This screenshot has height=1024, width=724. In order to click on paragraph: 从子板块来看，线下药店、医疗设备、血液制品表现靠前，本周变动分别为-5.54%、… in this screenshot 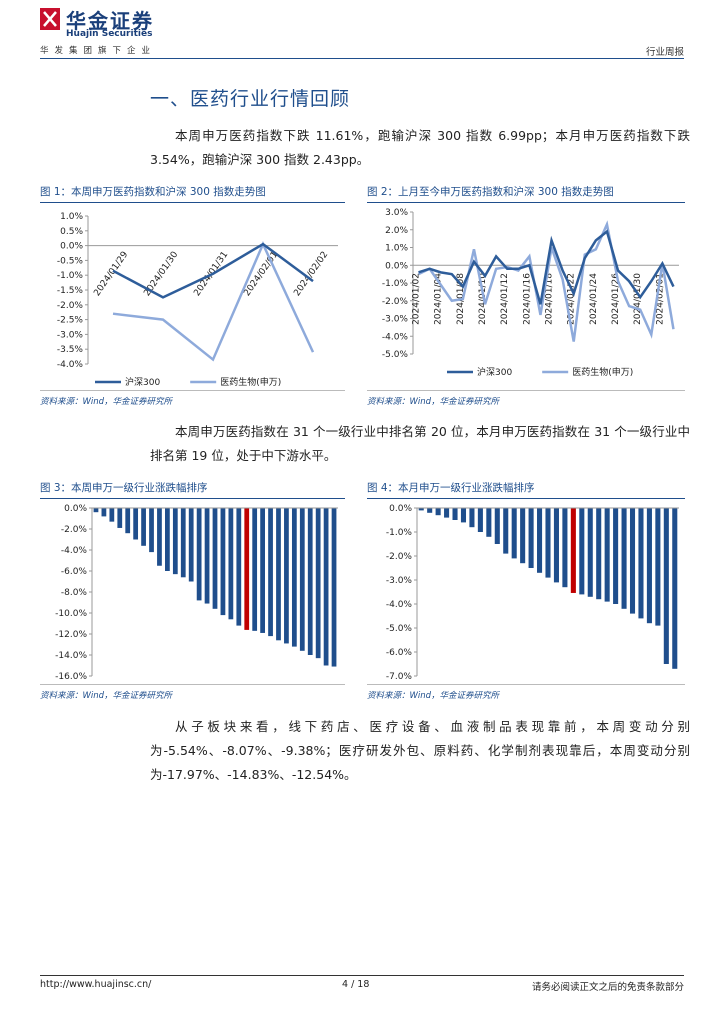, I will do `click(420, 750)`.